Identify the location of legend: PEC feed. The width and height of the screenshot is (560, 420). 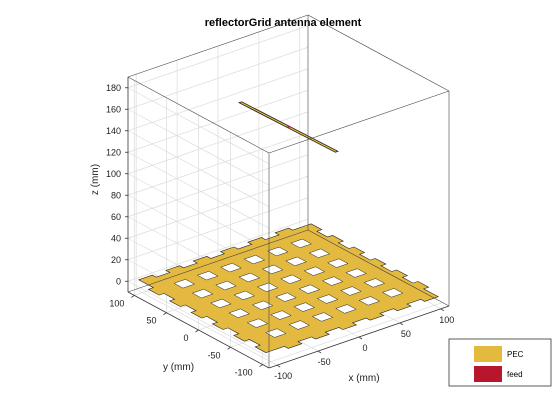
(500, 362).